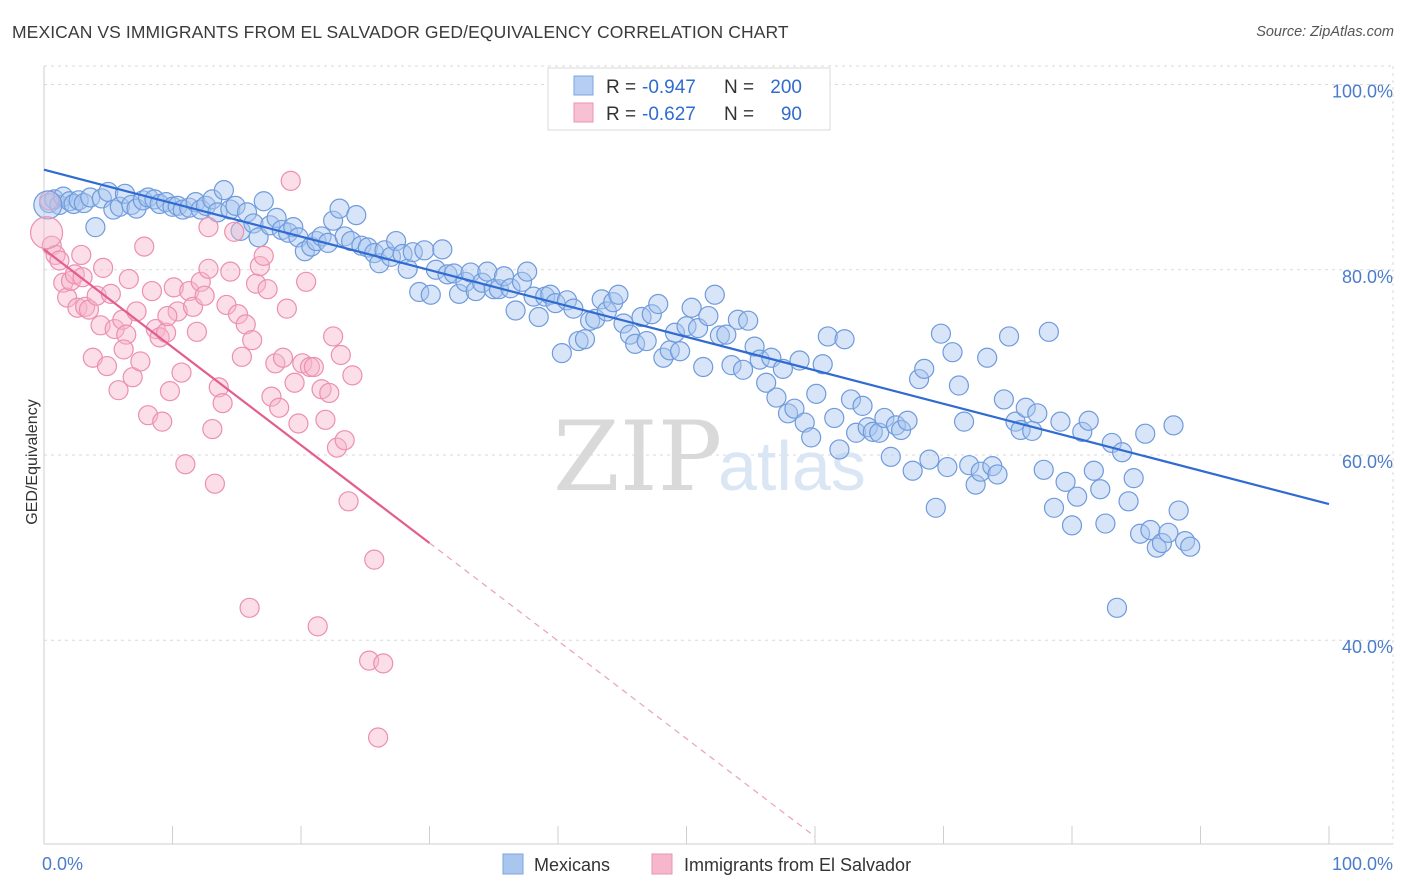 The image size is (1406, 892). I want to click on legend-n-value-2: 90, so click(791, 114).